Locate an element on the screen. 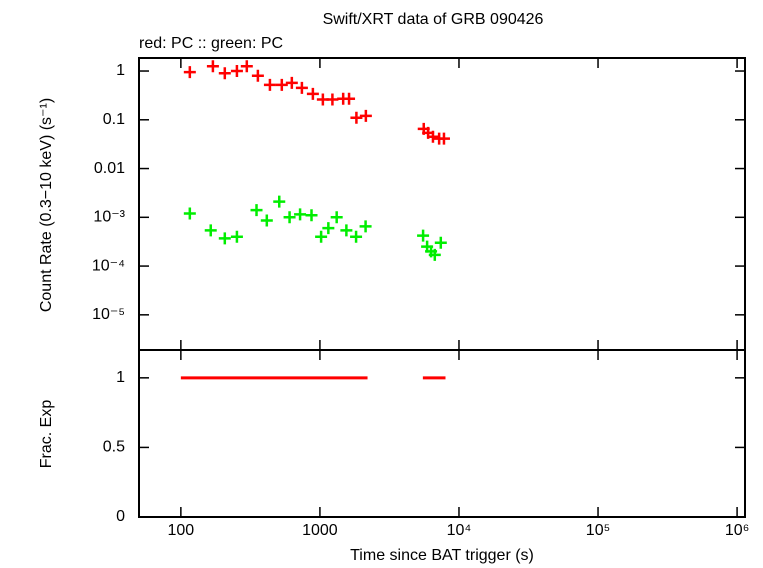 The image size is (763, 568). y-tick-label: 10⁻⁴ is located at coordinates (108, 265).